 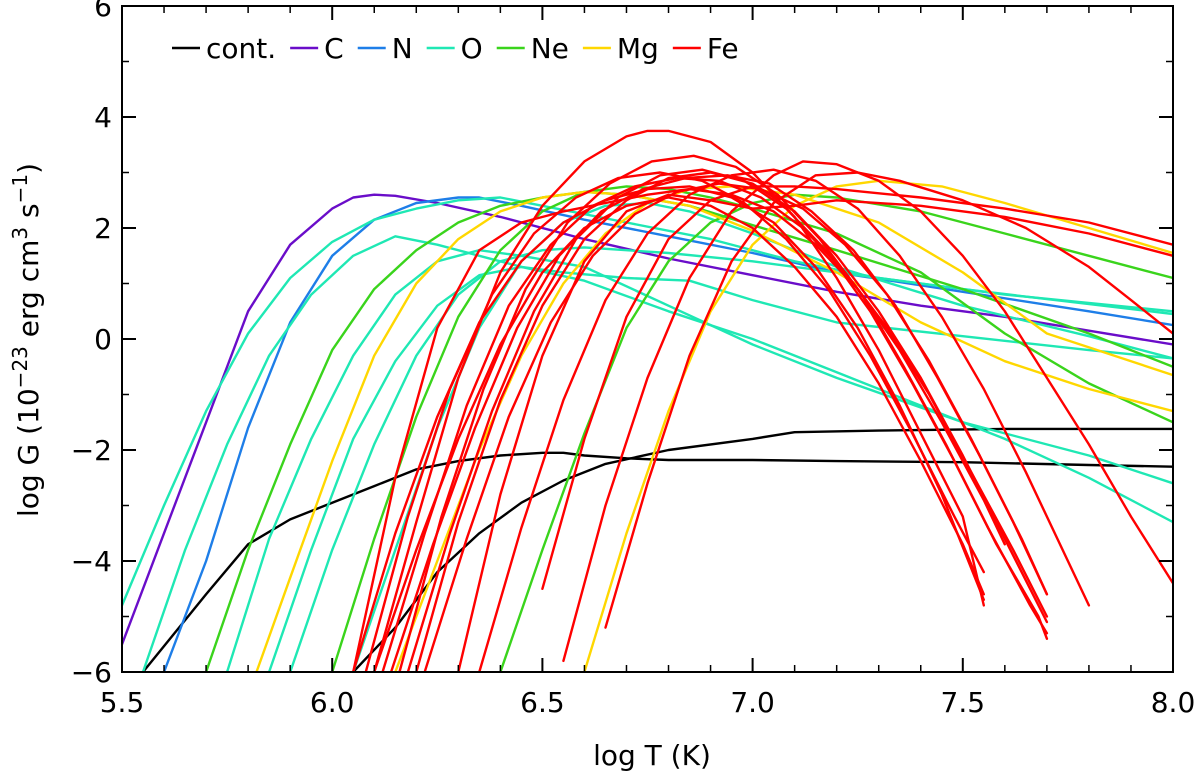 I want to click on legend-label: C, so click(x=334, y=48).